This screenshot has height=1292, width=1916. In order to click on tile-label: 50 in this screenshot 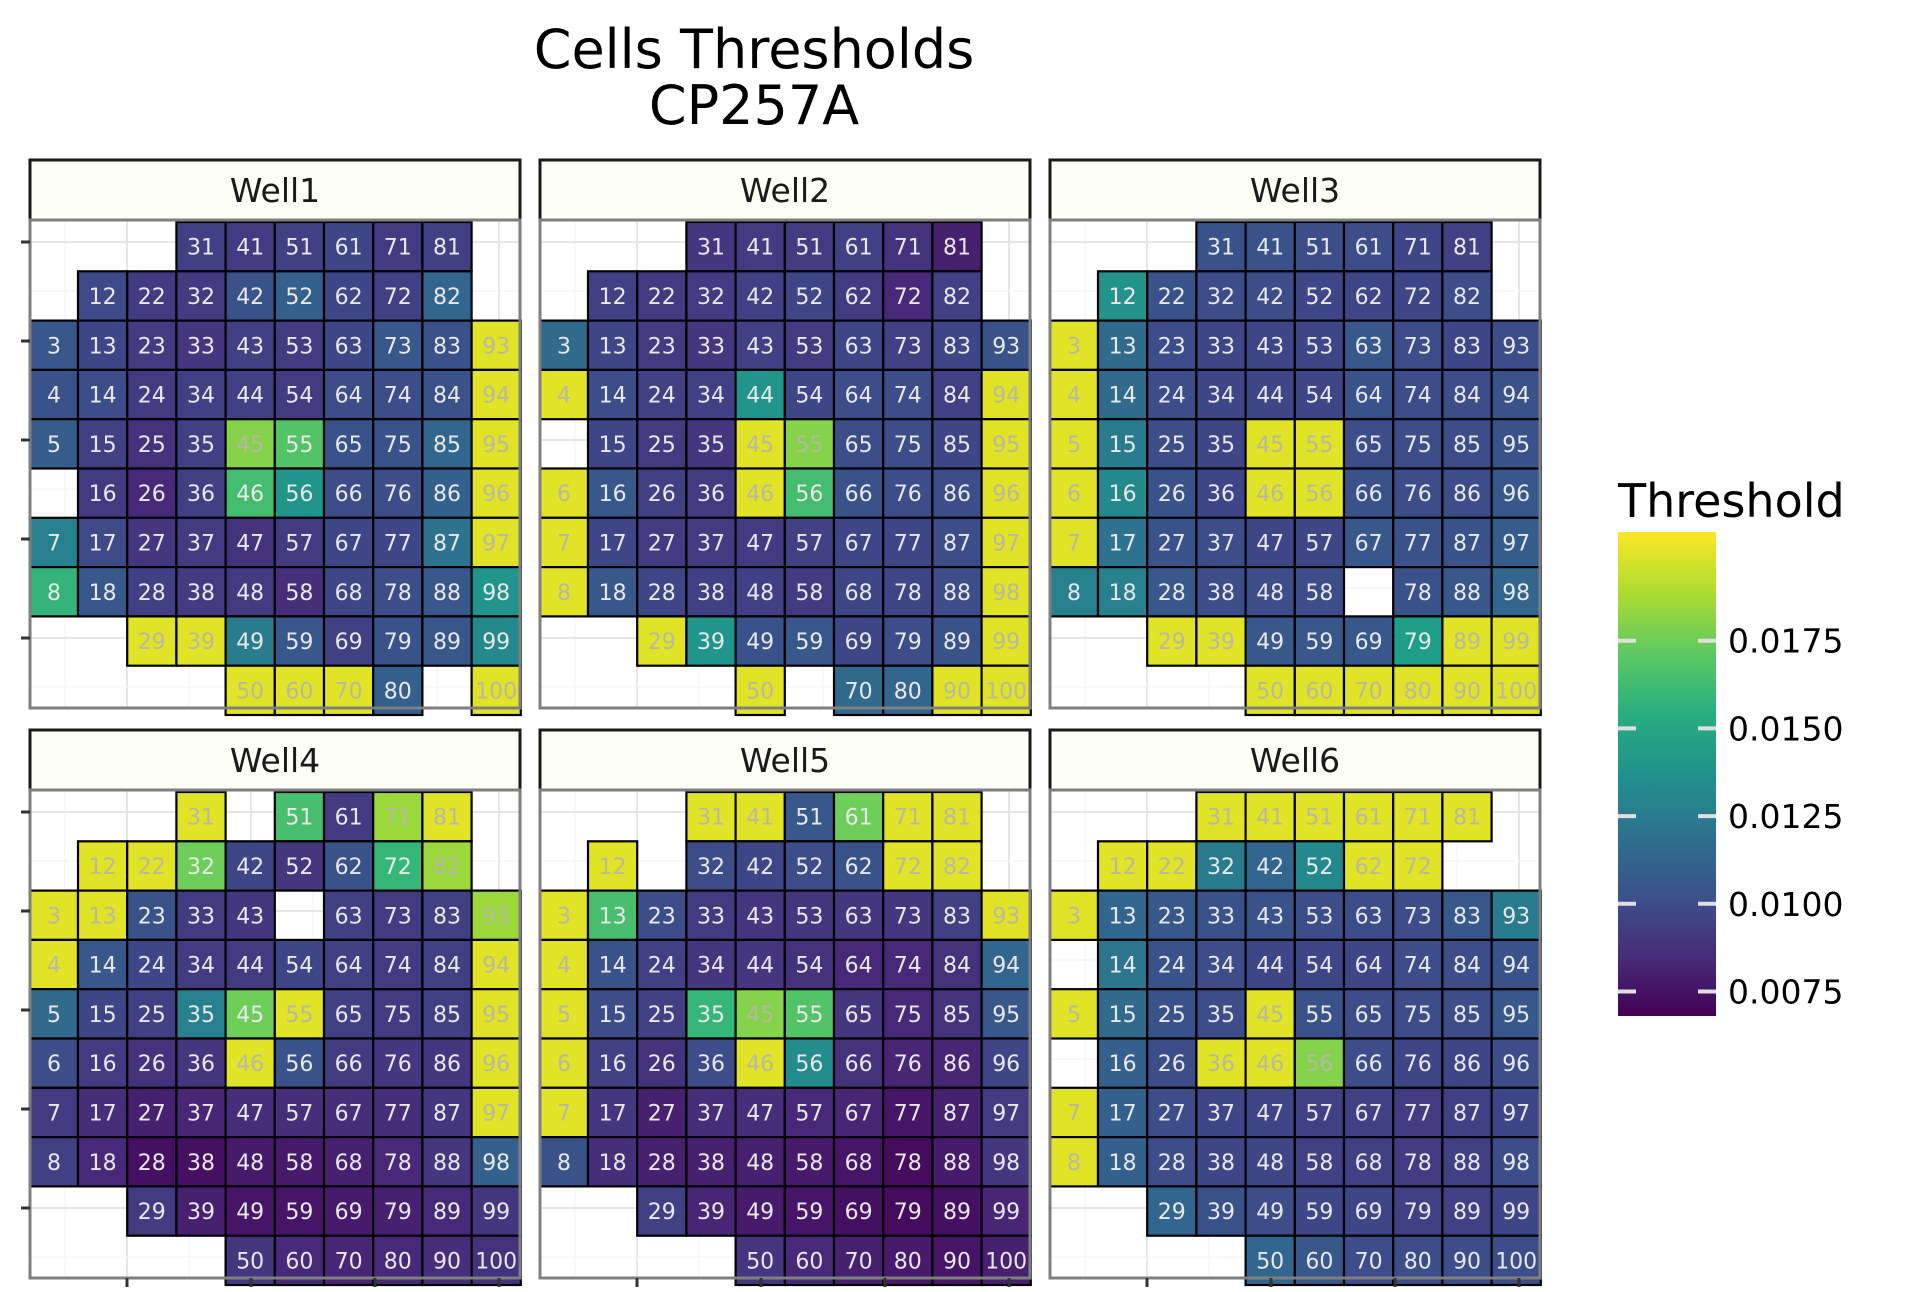, I will do `click(1270, 1261)`.